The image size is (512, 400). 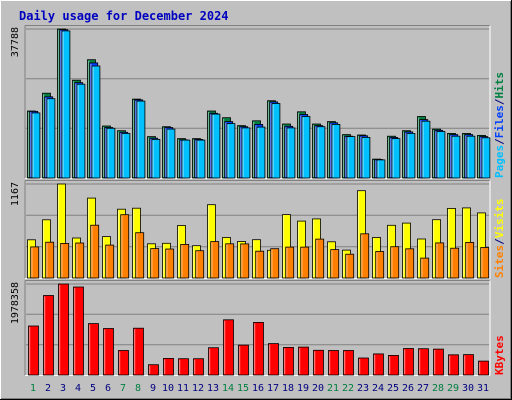 I want to click on x-tick-label: 30, so click(x=468, y=388).